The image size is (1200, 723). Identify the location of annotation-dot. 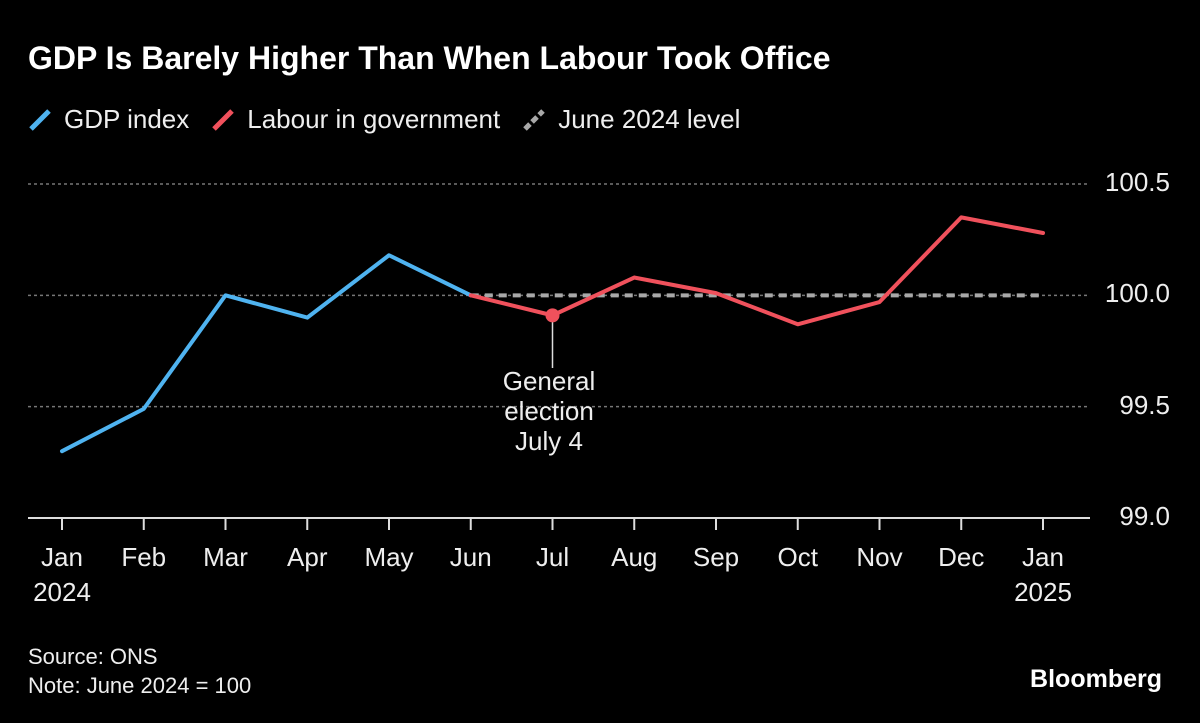
(552, 315).